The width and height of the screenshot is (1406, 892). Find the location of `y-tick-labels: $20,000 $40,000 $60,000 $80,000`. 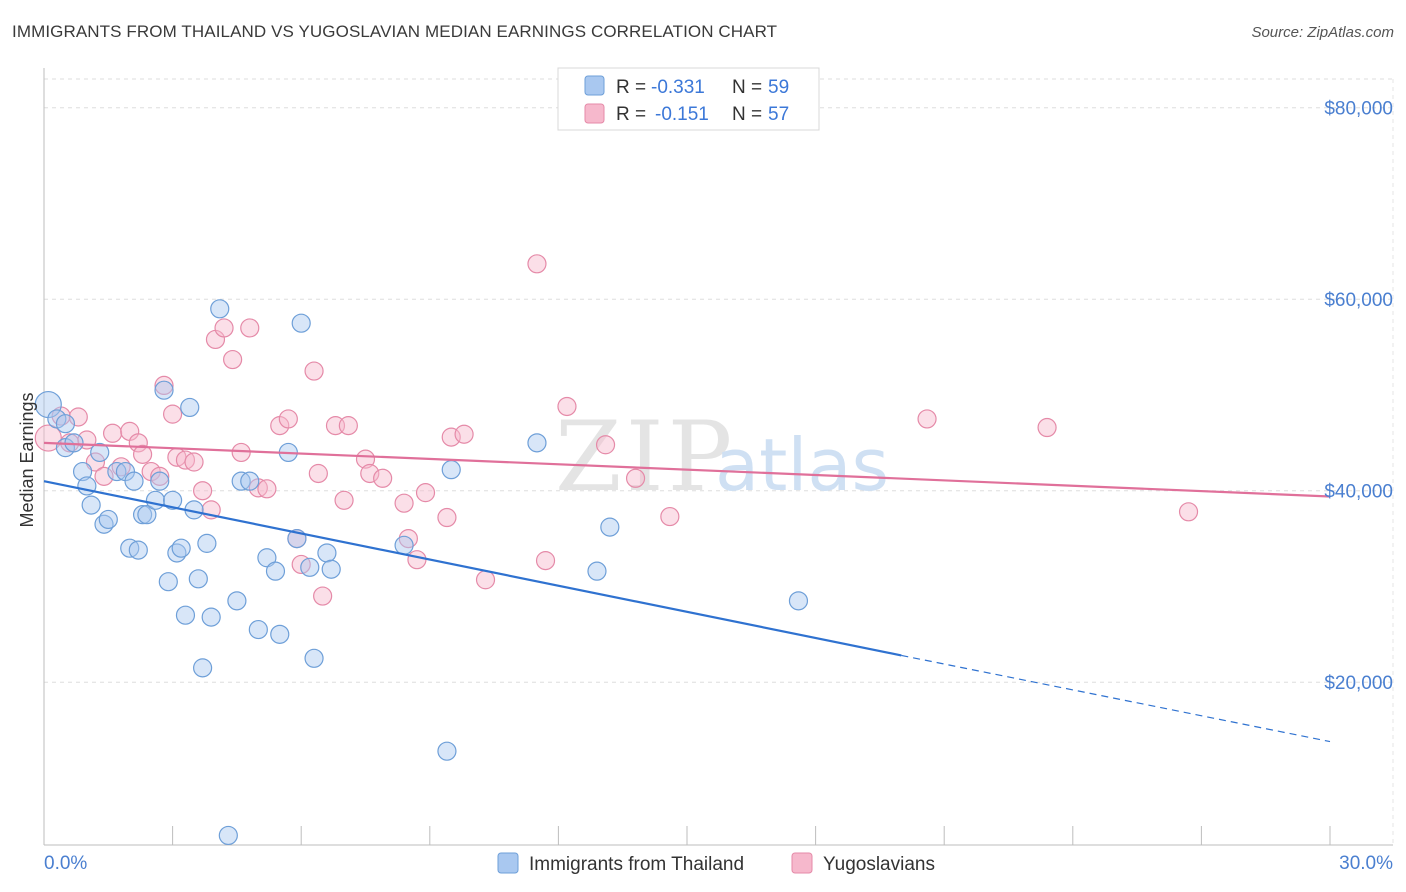

y-tick-labels: $20,000 $40,000 $60,000 $80,000 is located at coordinates (1358, 396).